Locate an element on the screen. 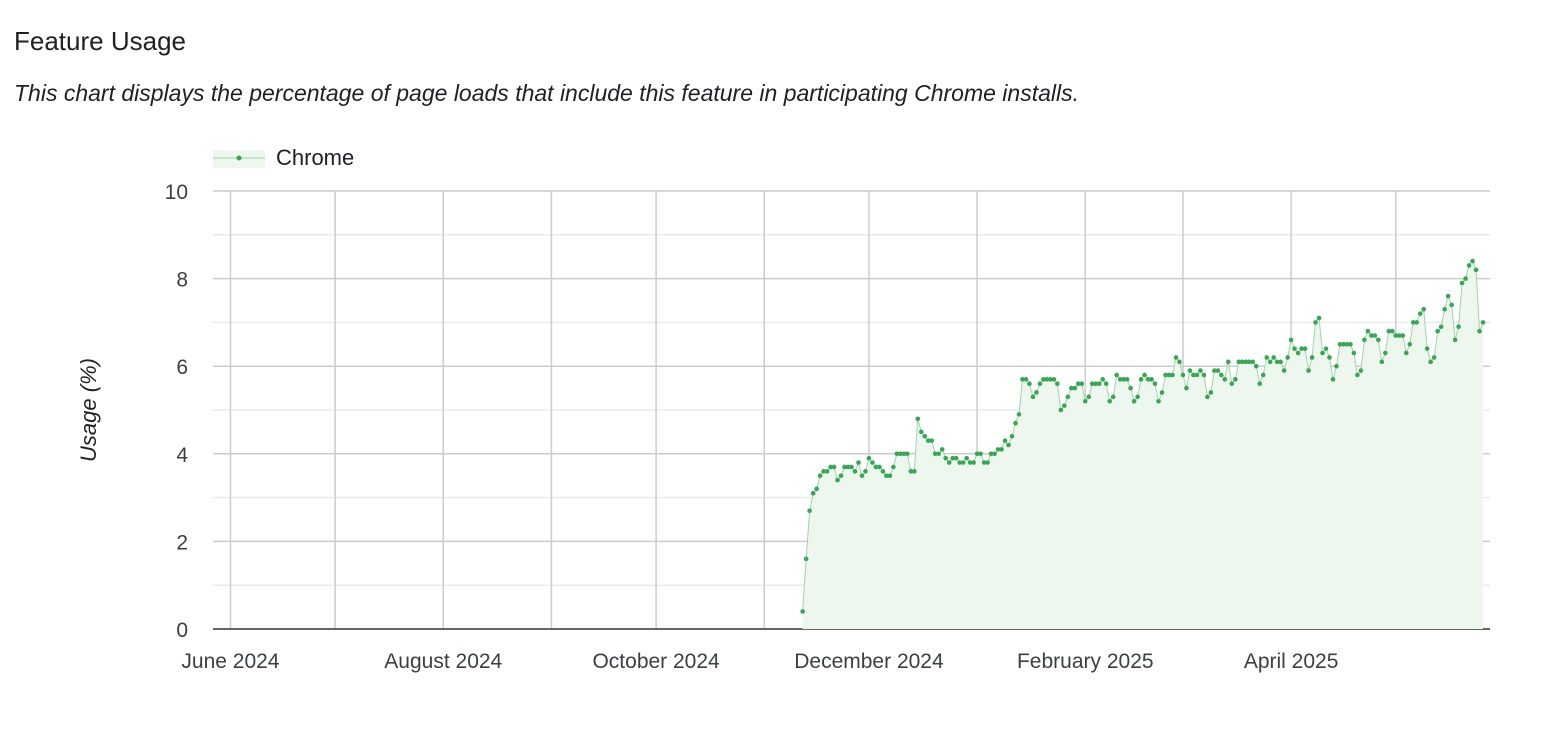  y-tick-label: 6 is located at coordinates (182, 367).